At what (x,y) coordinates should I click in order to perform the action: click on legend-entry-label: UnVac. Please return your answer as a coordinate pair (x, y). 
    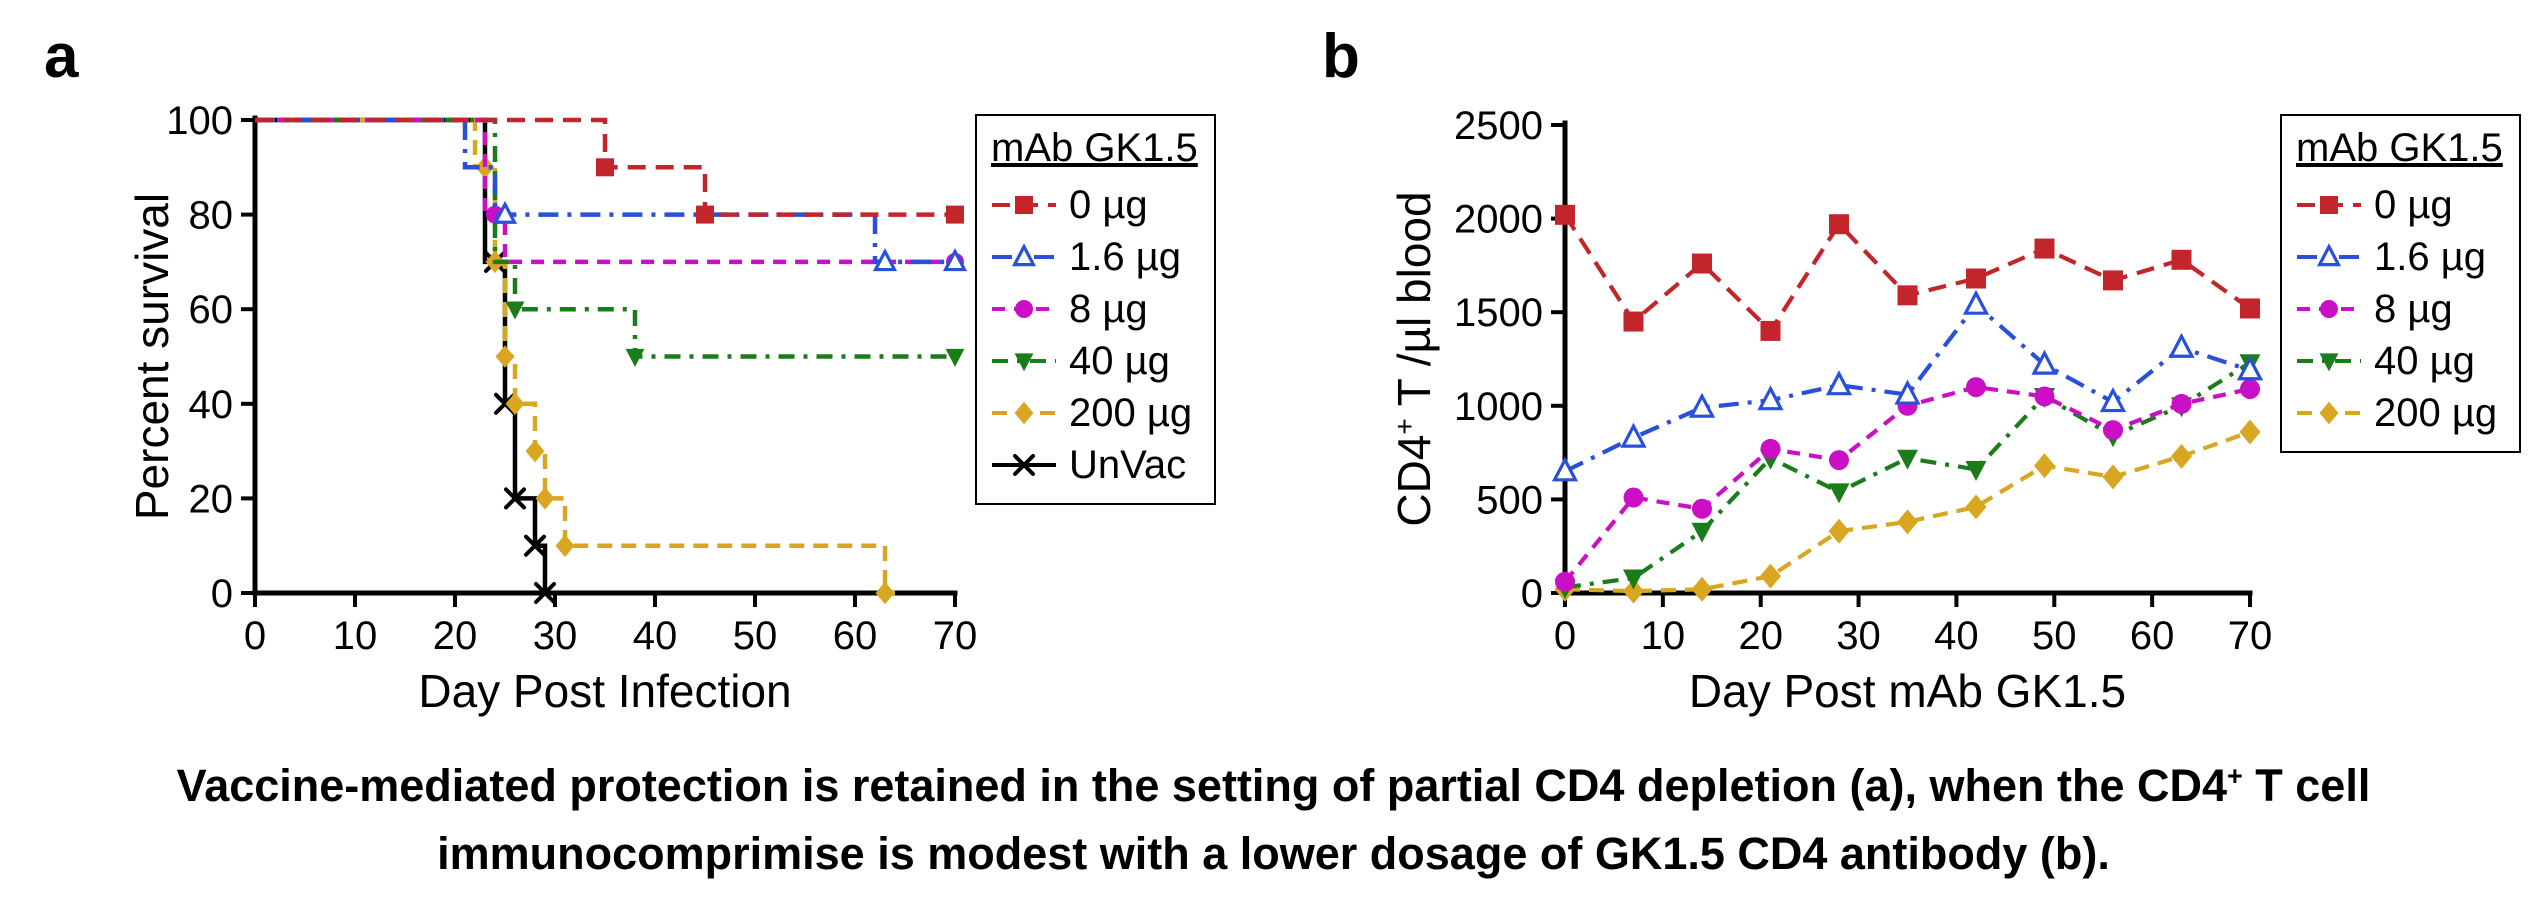
    Looking at the image, I should click on (1128, 464).